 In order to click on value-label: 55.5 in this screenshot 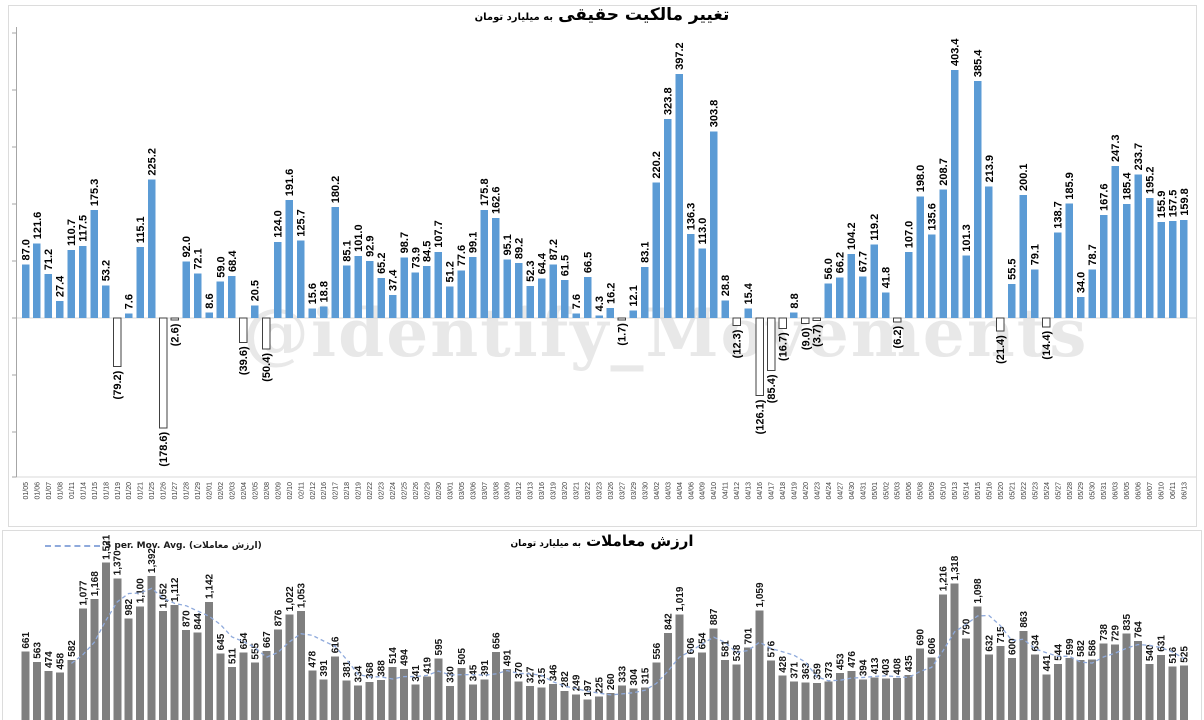, I will do `click(1013, 268)`.